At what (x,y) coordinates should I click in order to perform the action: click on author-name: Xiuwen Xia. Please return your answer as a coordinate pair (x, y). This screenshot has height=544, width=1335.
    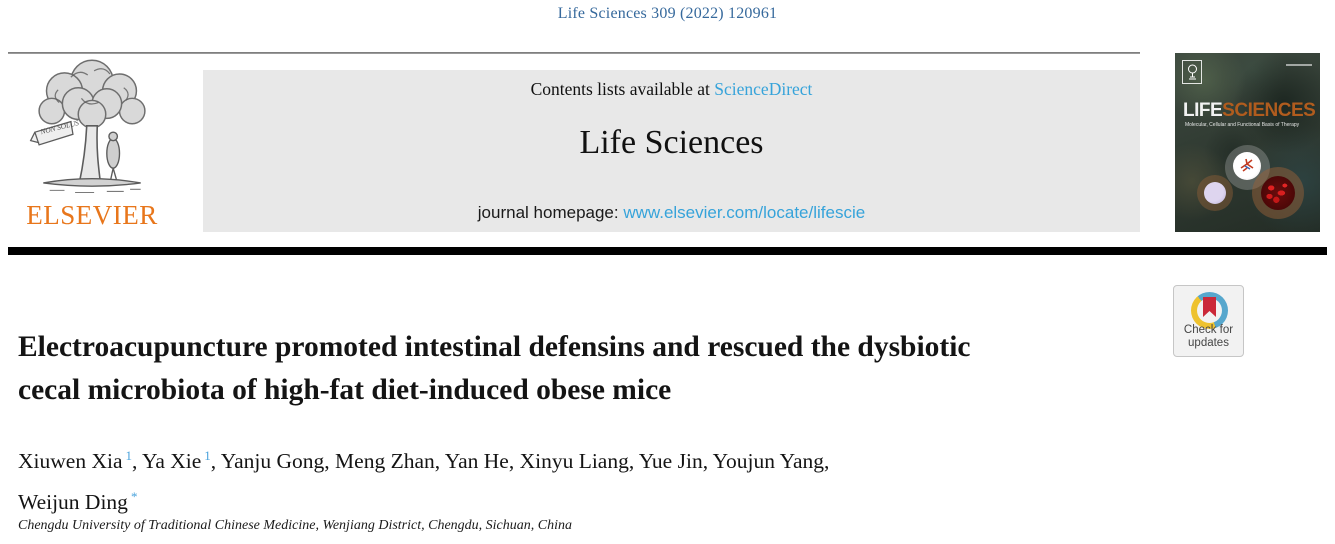
    Looking at the image, I should click on (70, 461).